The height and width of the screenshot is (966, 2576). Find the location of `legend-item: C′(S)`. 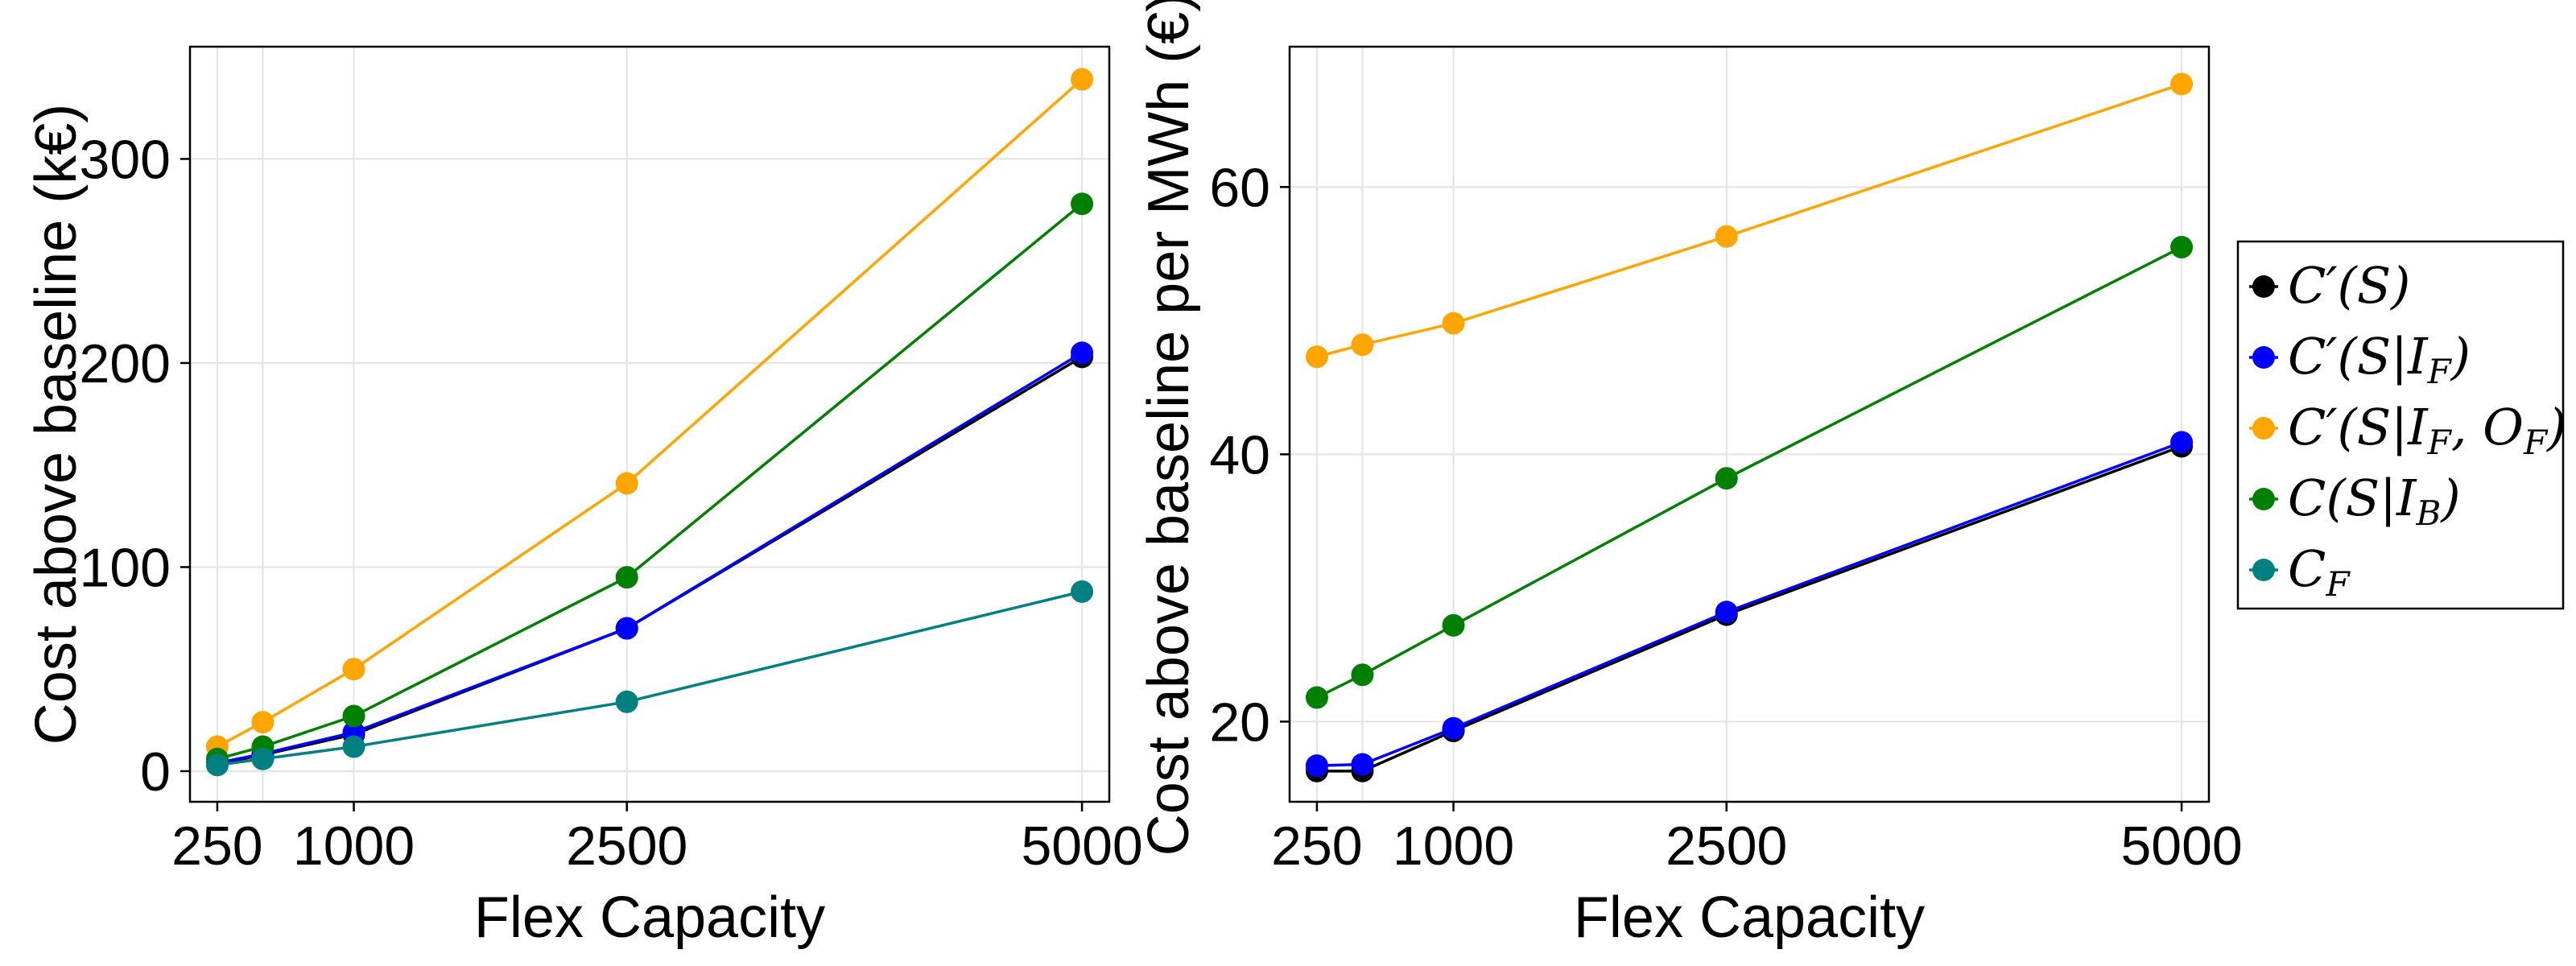

legend-item: C′(S) is located at coordinates (2329, 285).